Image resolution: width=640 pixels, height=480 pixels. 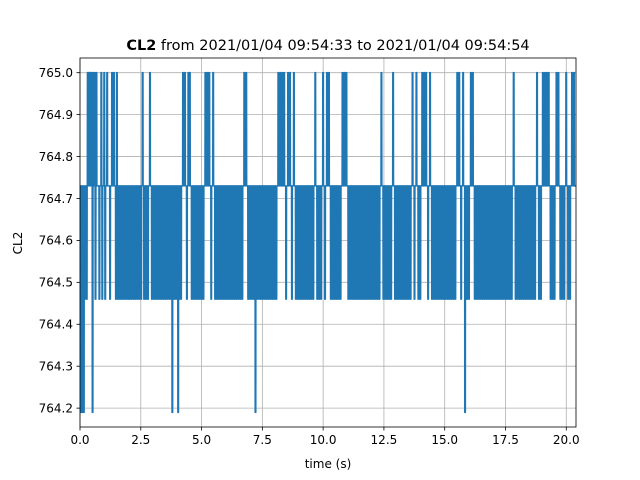 What do you see at coordinates (201, 440) in the screenshot?
I see `x-tick-label: 5.0` at bounding box center [201, 440].